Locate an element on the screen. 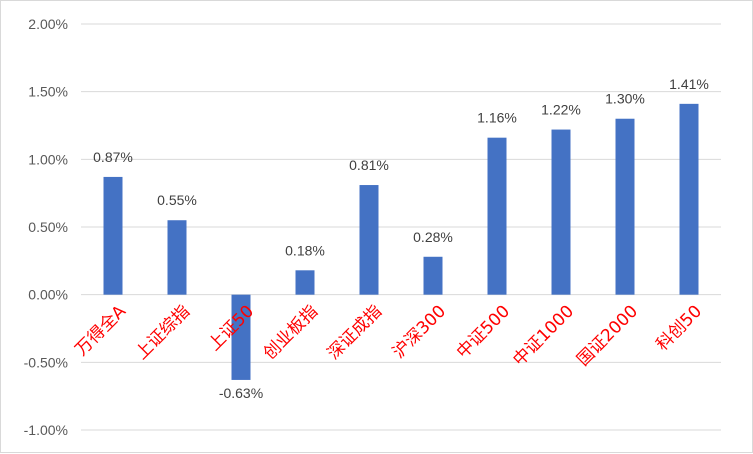  category-label: 创业板指 is located at coordinates (291, 333).